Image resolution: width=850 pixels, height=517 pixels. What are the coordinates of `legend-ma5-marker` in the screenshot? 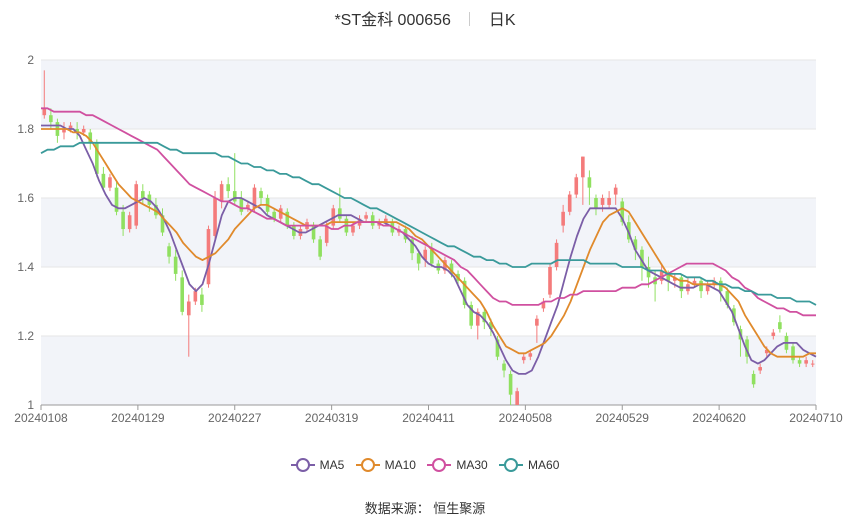 It's located at (302, 465).